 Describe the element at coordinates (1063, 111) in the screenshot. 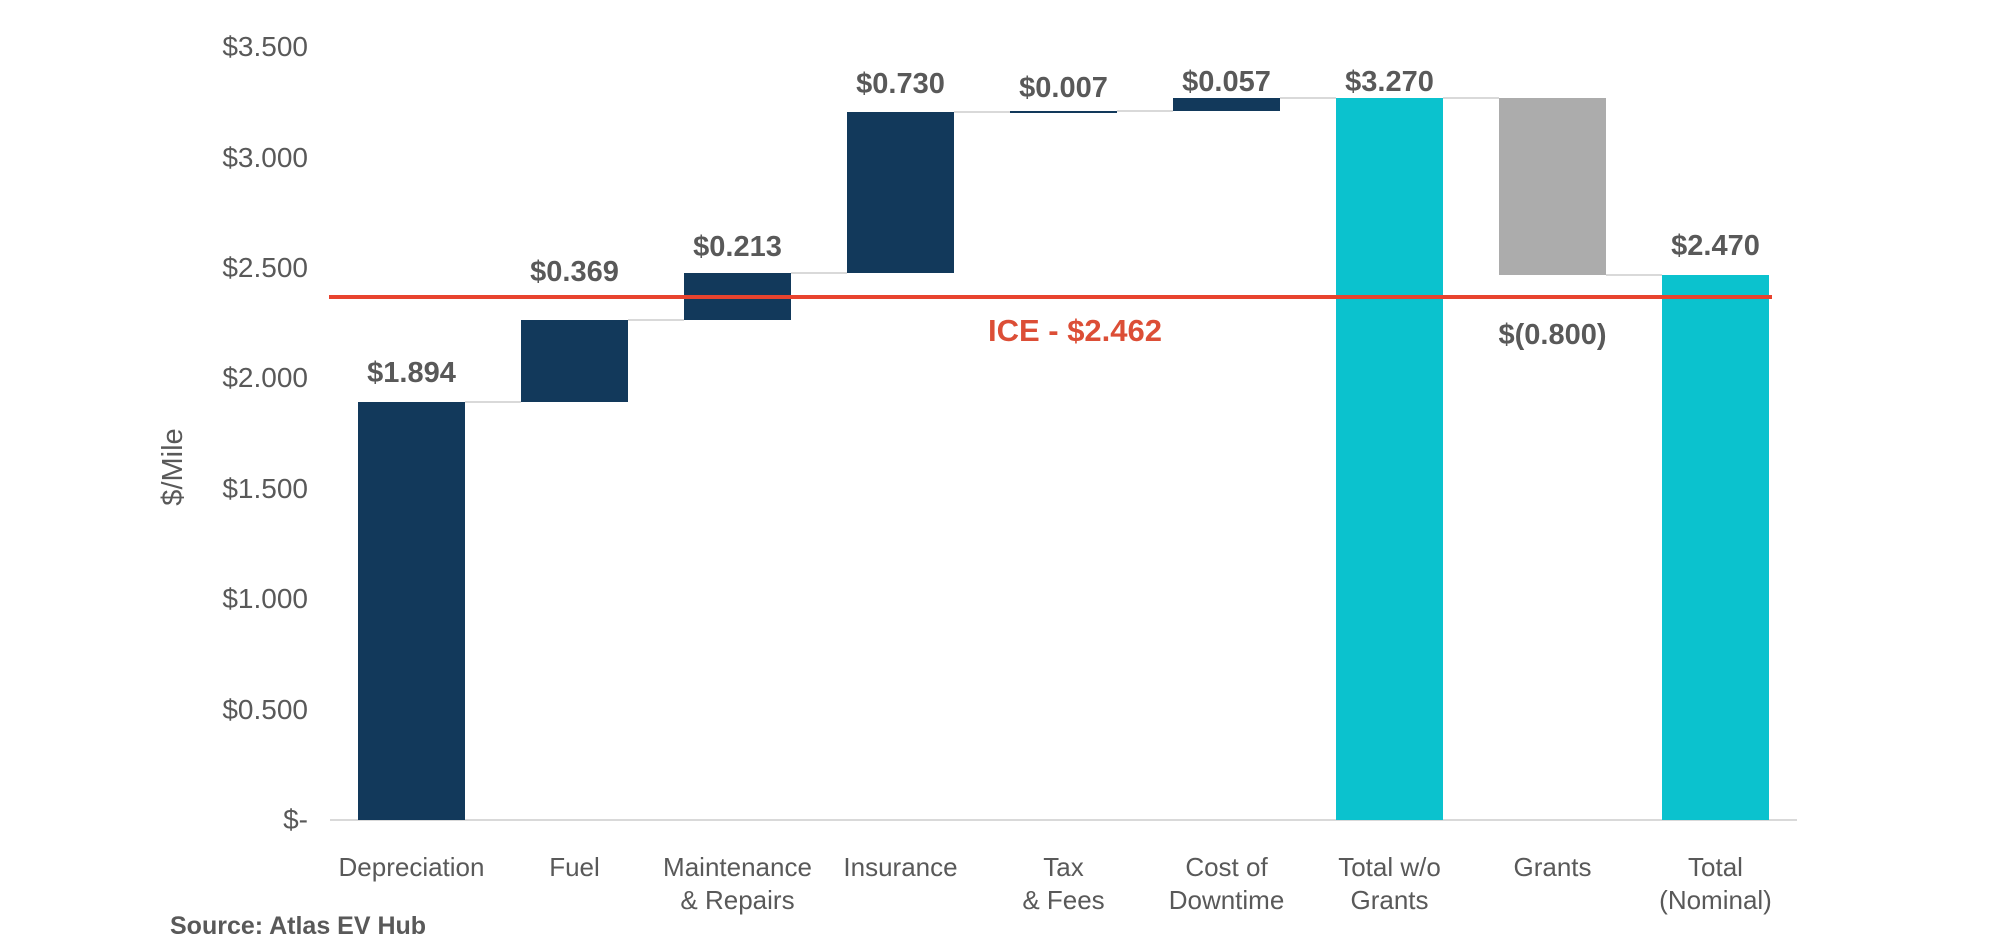

I see `bar-tax-fees` at that location.